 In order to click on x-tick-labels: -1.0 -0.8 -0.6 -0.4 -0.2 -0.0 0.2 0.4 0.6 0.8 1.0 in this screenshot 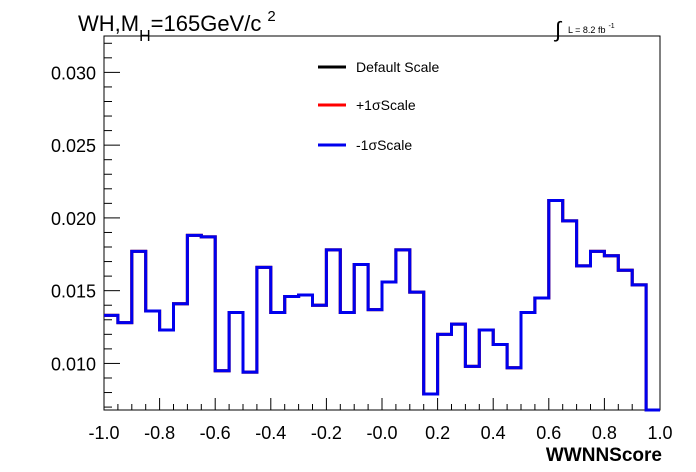, I will do `click(380, 433)`.